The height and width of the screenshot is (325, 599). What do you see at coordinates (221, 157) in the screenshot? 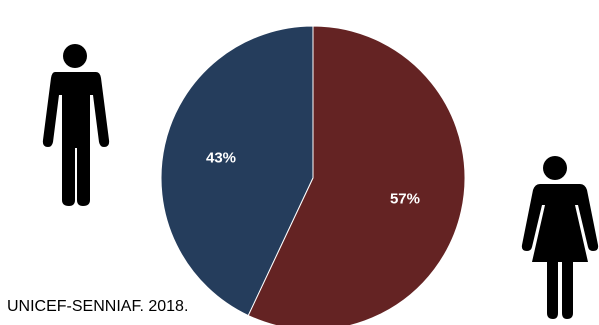
I see `pie-label-43: 43%` at bounding box center [221, 157].